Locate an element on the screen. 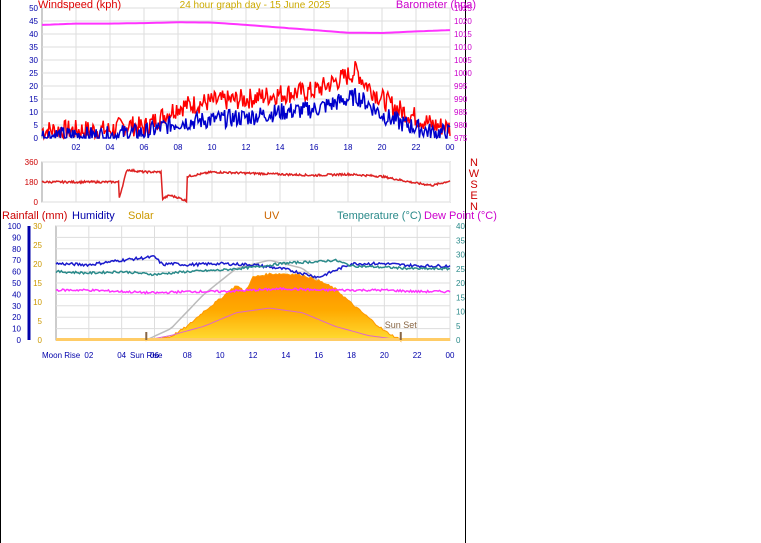 The width and height of the screenshot is (761, 543). rainfall-tick-label: 15 is located at coordinates (37, 283).